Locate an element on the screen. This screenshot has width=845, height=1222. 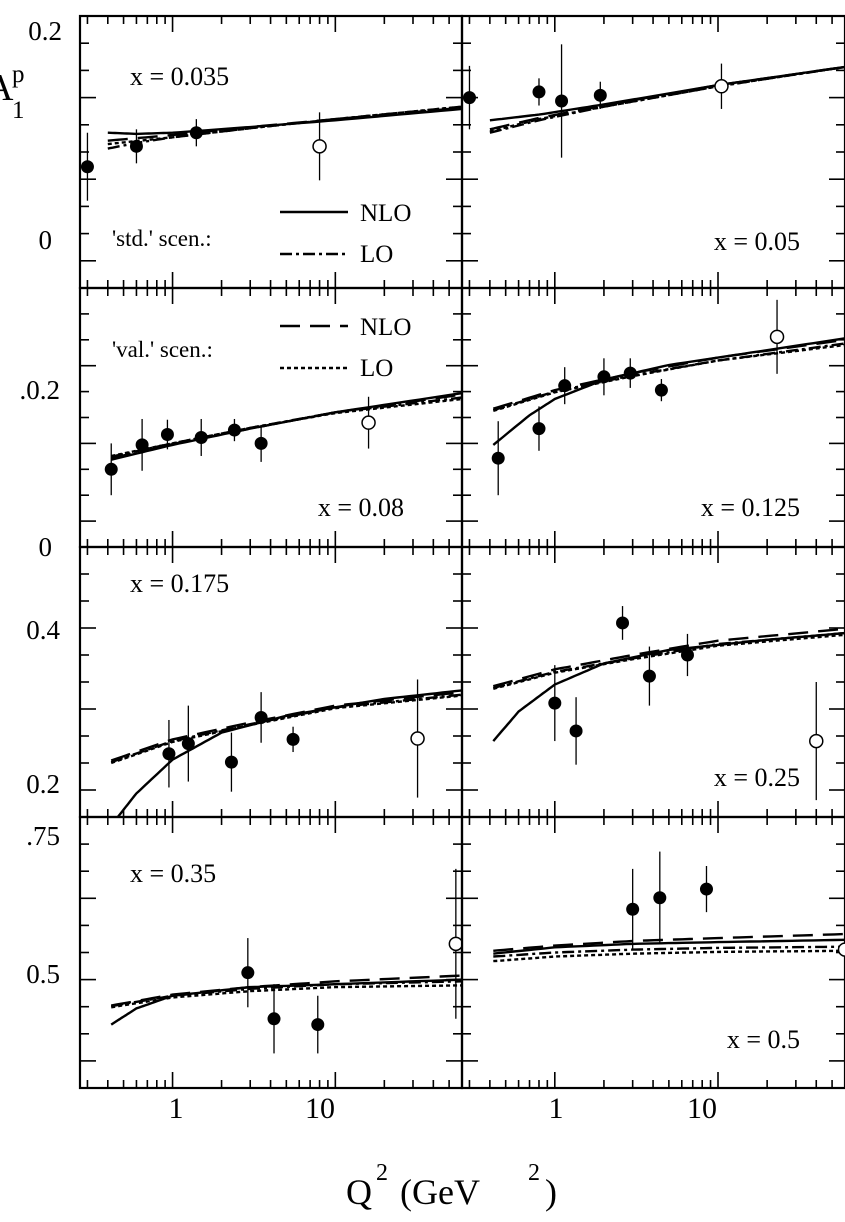
panel-label: x = 0.125 is located at coordinates (750, 507).